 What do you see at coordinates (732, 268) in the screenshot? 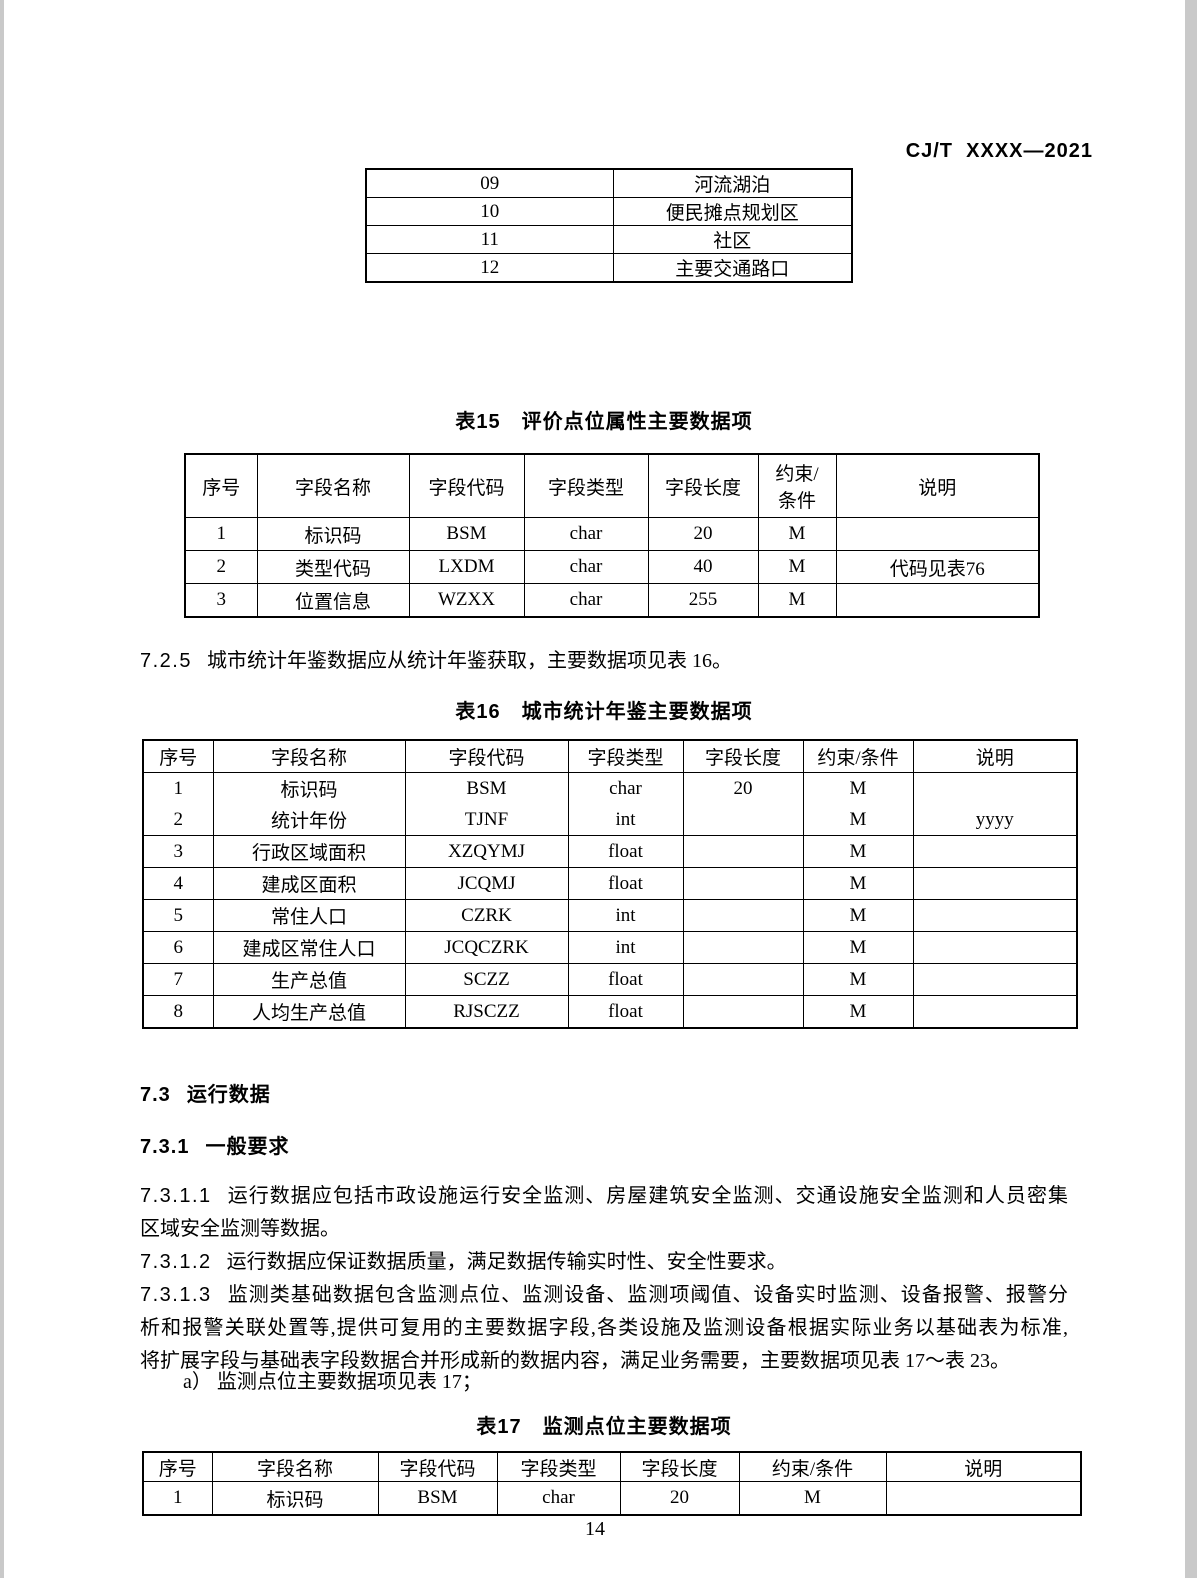
I see `table-cell: 主要交通路口` at bounding box center [732, 268].